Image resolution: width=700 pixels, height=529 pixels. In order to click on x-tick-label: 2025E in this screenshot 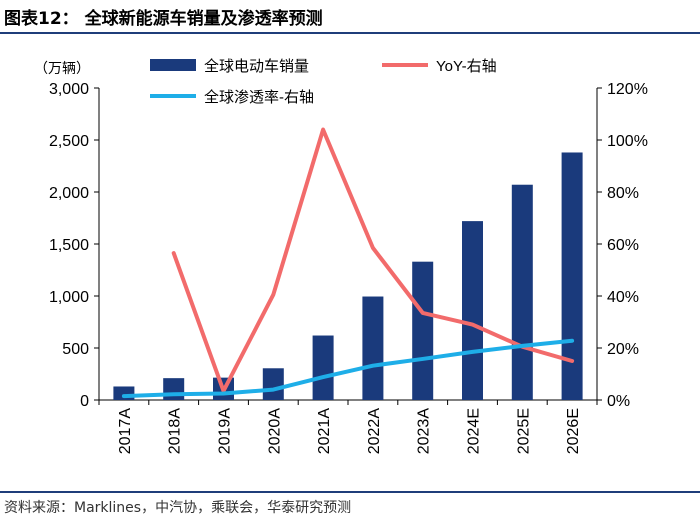, I will do `click(523, 431)`.